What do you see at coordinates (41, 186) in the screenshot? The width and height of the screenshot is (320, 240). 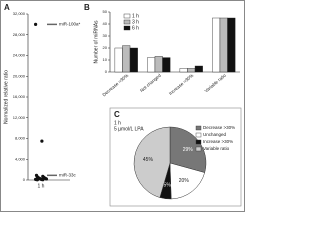 I see `x-tick-label: 1 h` at bounding box center [41, 186].